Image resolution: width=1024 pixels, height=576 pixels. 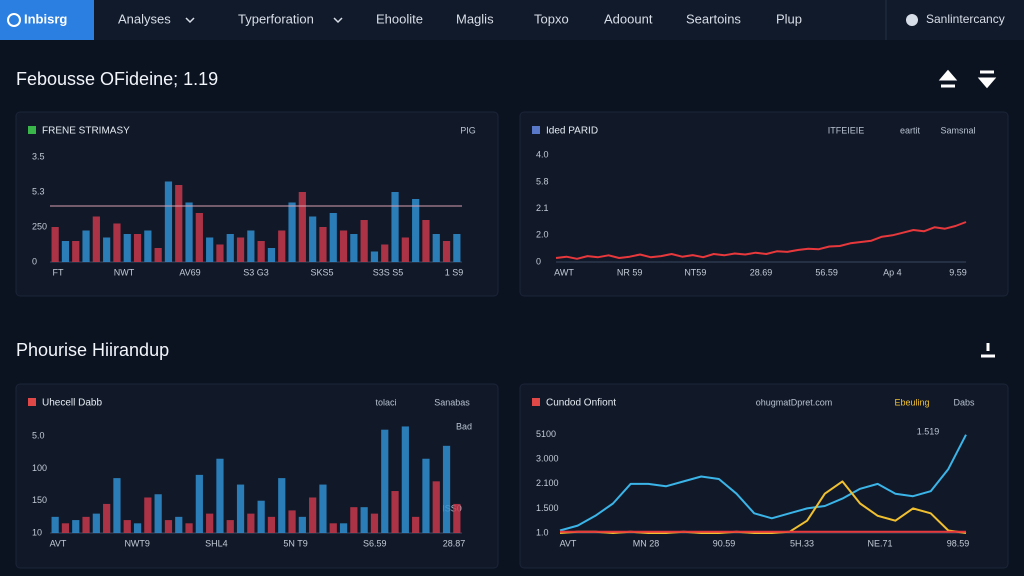 I want to click on y-tick-label: 0, so click(x=538, y=261).